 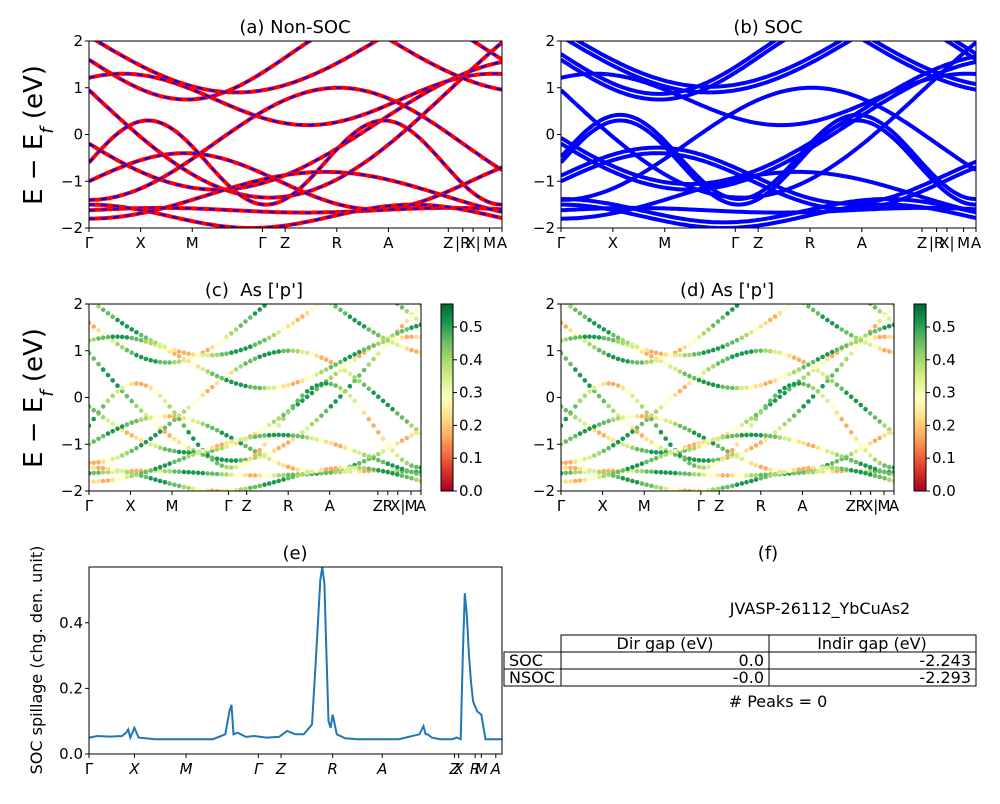 I want to click on colorbar-tick-label: 0.1, so click(x=944, y=458).